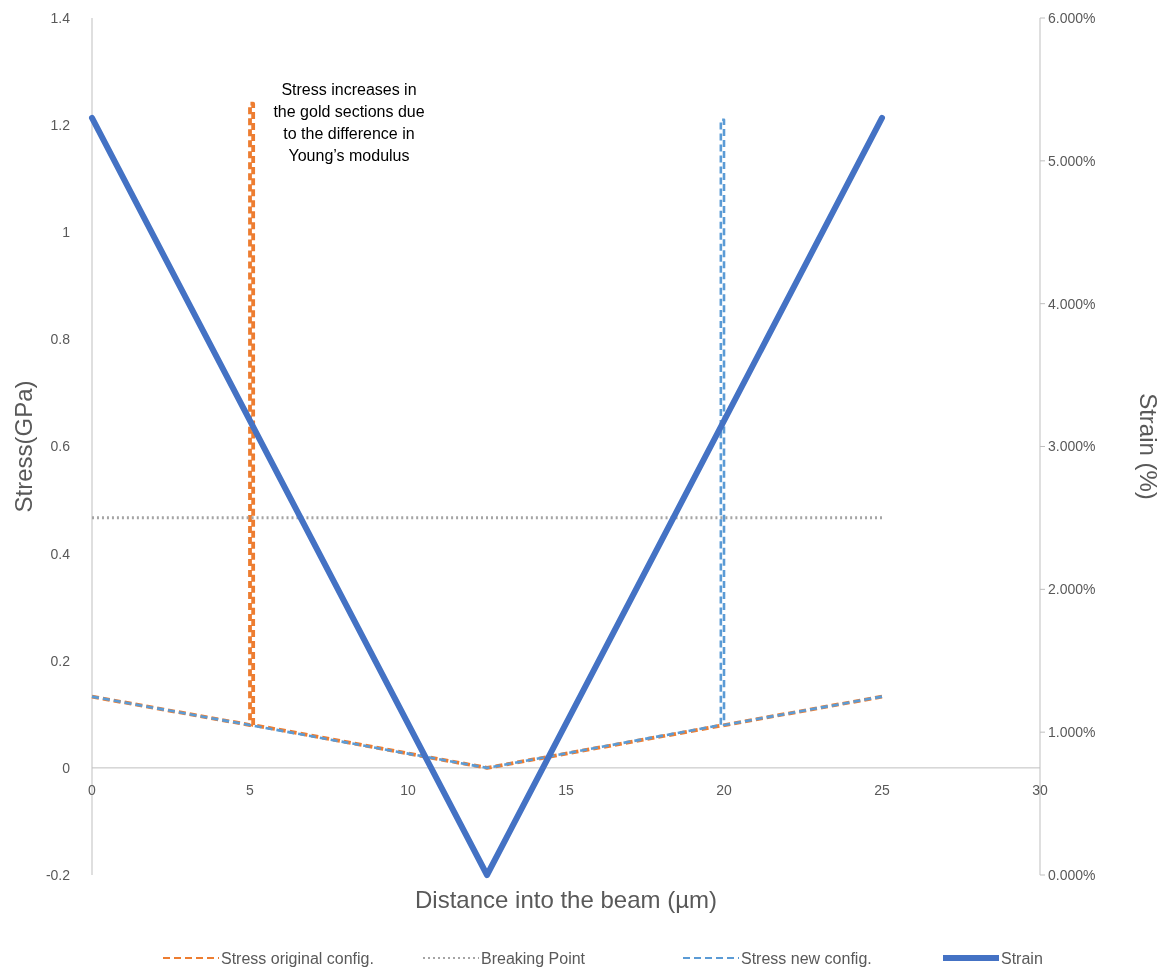 The width and height of the screenshot is (1163, 973). I want to click on y2-axis-title: Strain (%), so click(1148, 446).